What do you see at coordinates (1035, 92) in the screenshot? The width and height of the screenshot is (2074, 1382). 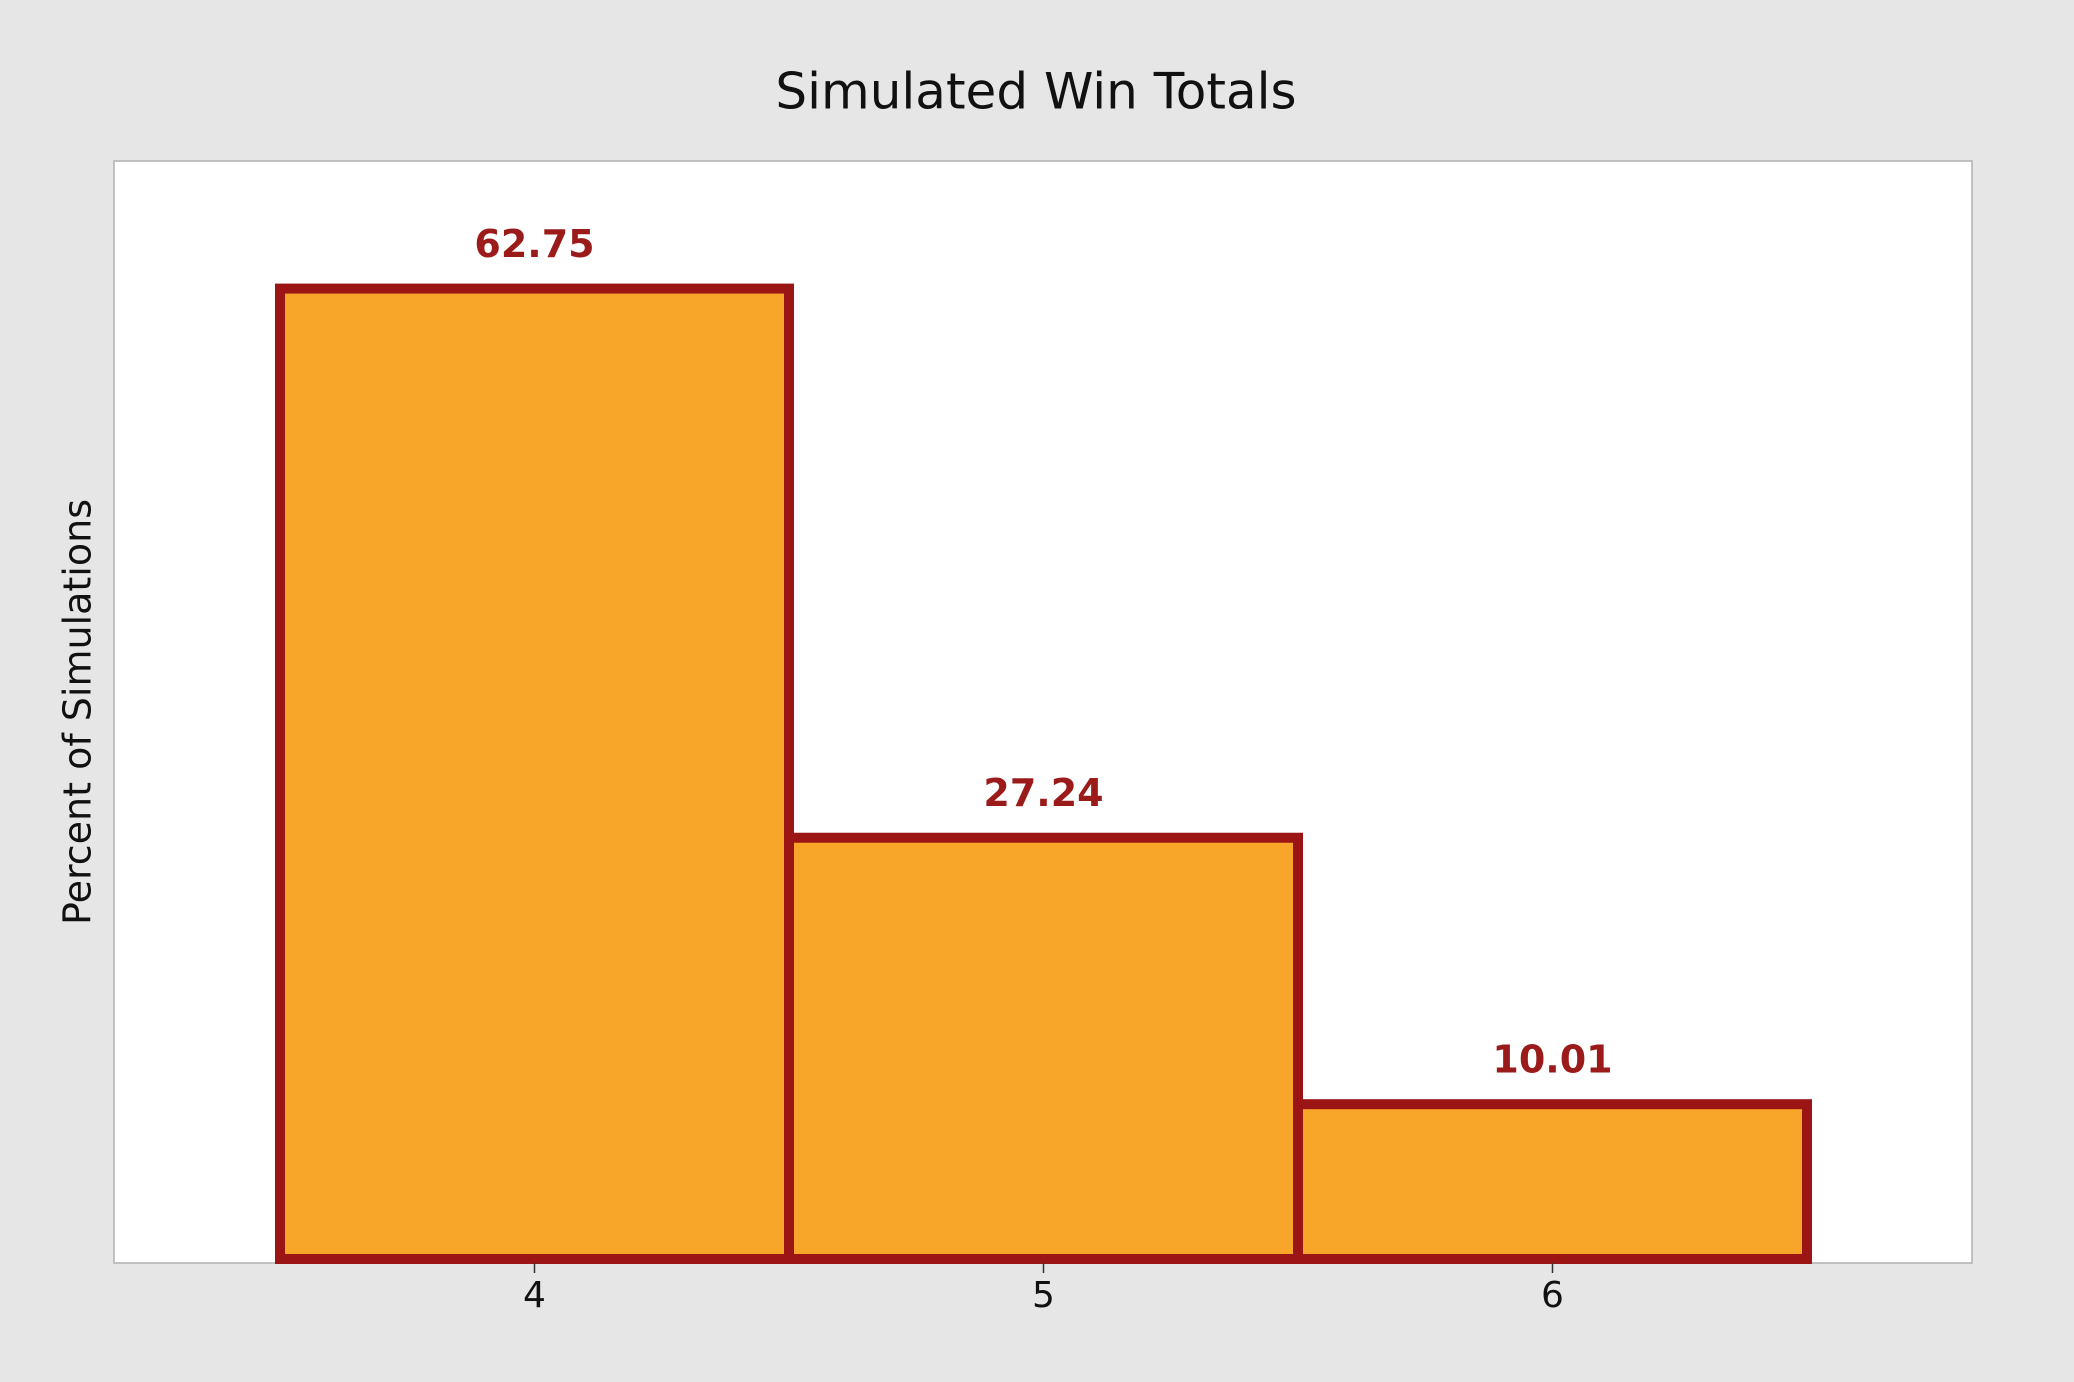 I see `chart-title: Simulated Win Totals` at bounding box center [1035, 92].